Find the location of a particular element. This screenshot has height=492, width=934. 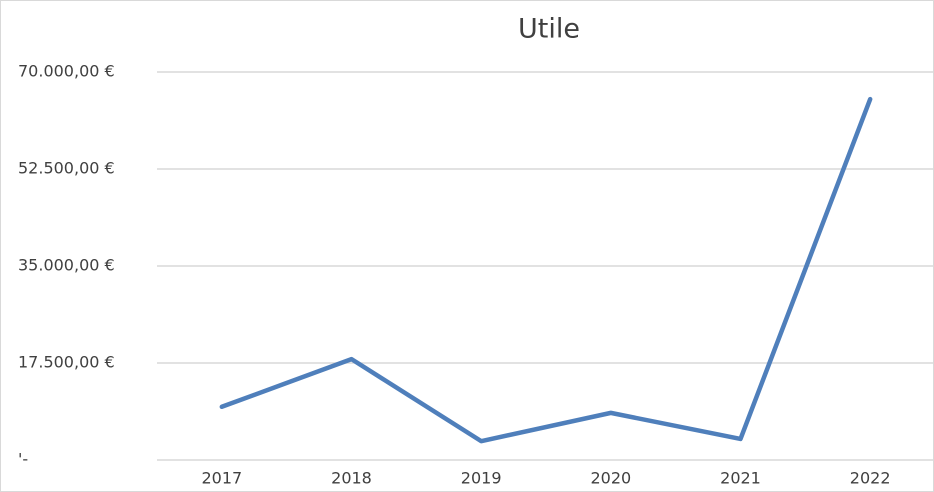

x-tick-label: 2018 is located at coordinates (351, 478).